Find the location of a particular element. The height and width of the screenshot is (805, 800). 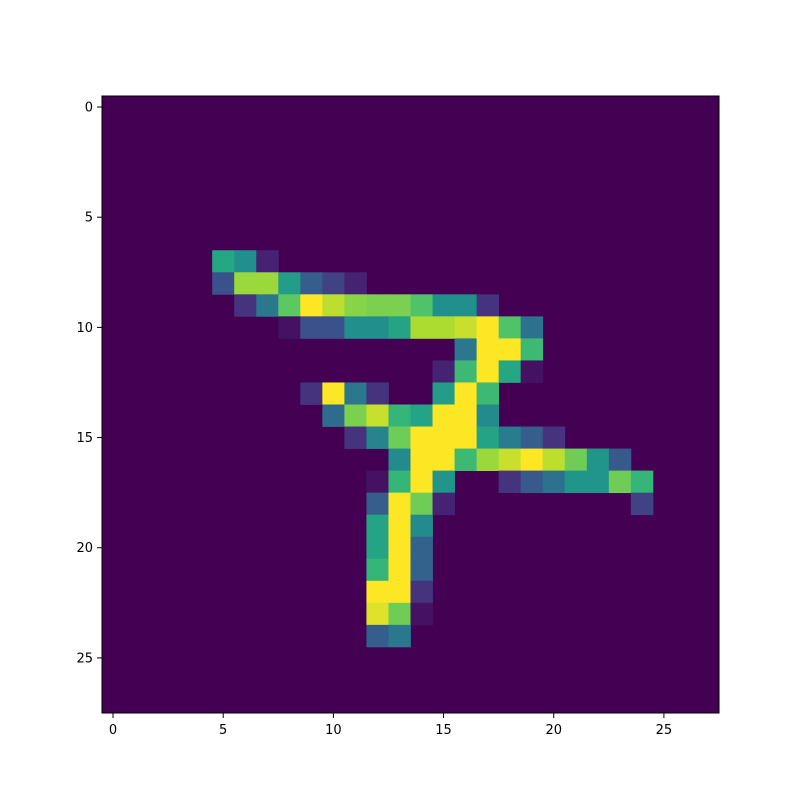

y-tick-label: 0 is located at coordinates (89, 108).